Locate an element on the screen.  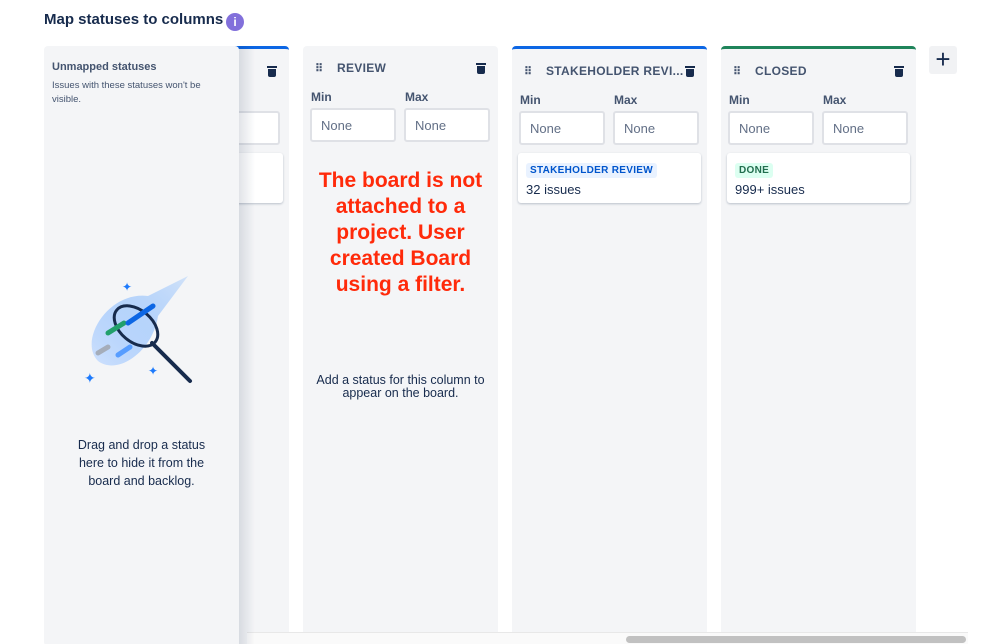
status-card: DONE 999+ issues is located at coordinates (818, 178).